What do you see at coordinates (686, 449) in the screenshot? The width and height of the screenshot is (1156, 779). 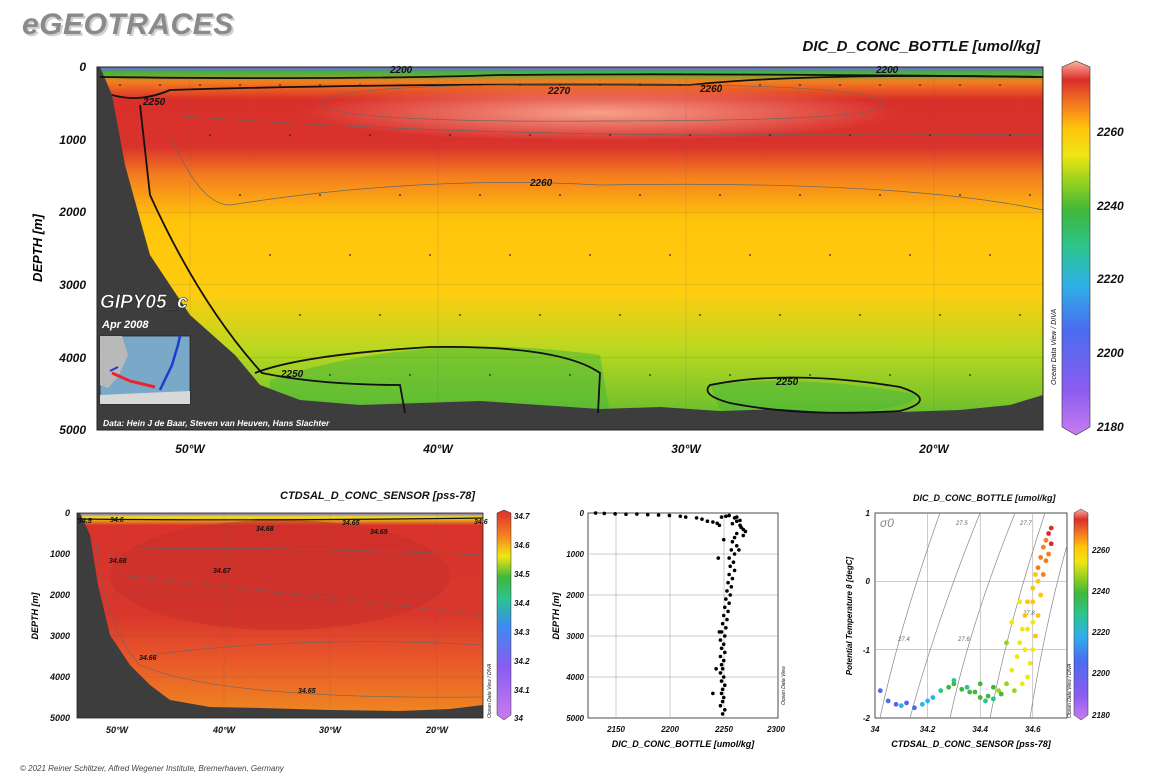 I see `x-tick-label: 30°W` at bounding box center [686, 449].